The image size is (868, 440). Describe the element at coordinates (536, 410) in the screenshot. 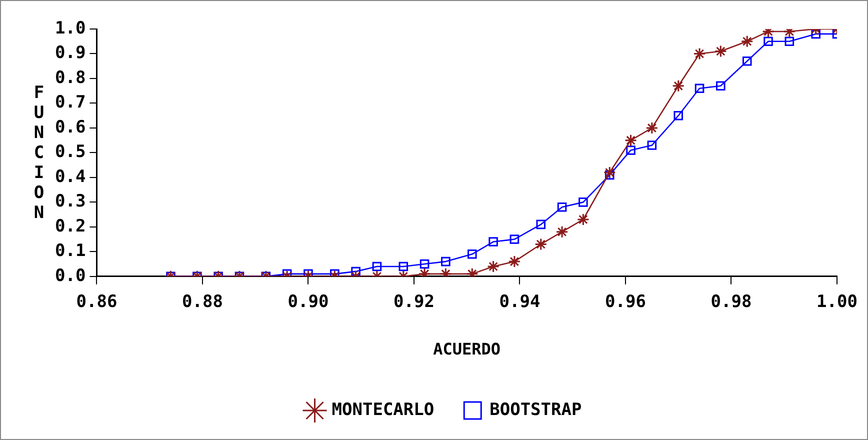

I see `legend-label: BOOTSTRAP` at that location.